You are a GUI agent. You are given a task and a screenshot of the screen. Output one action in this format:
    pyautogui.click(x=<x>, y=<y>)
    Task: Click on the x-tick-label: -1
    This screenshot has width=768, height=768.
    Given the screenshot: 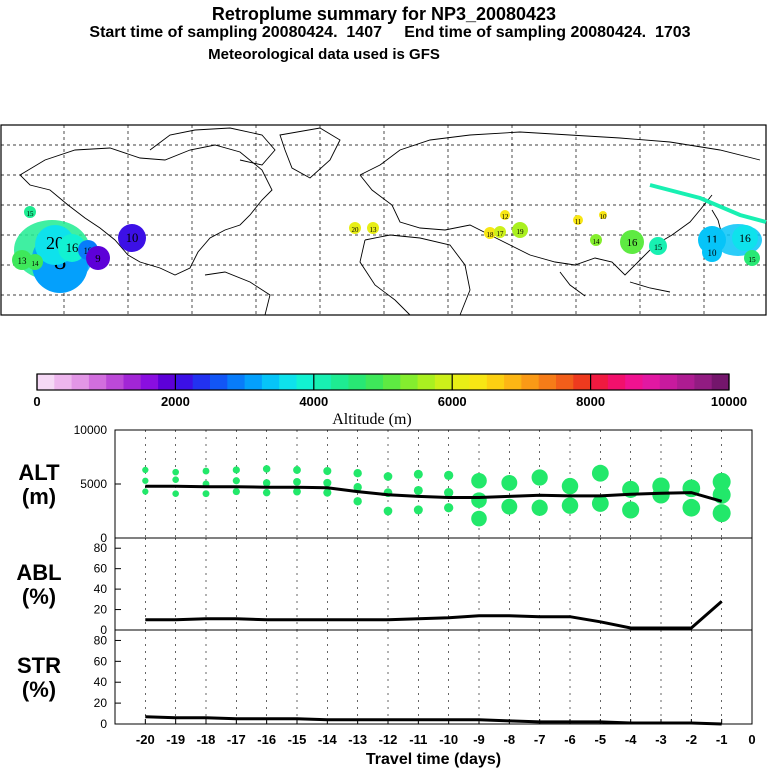 What is the action you would take?
    pyautogui.click(x=722, y=739)
    